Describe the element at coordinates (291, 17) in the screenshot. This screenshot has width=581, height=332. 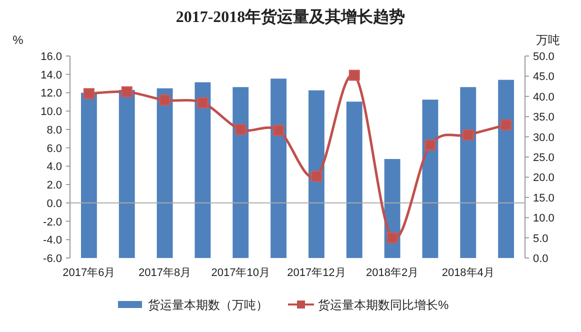
I see `chart-title: 2017-2018年货运量及其增长趋势` at that location.